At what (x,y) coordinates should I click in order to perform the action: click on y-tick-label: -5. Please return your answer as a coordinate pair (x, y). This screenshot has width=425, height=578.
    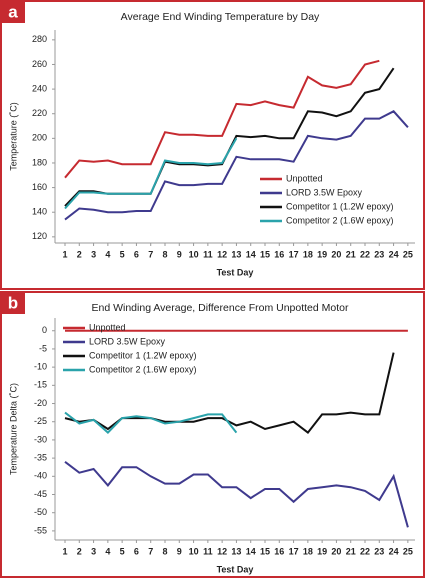
    Looking at the image, I should click on (43, 348).